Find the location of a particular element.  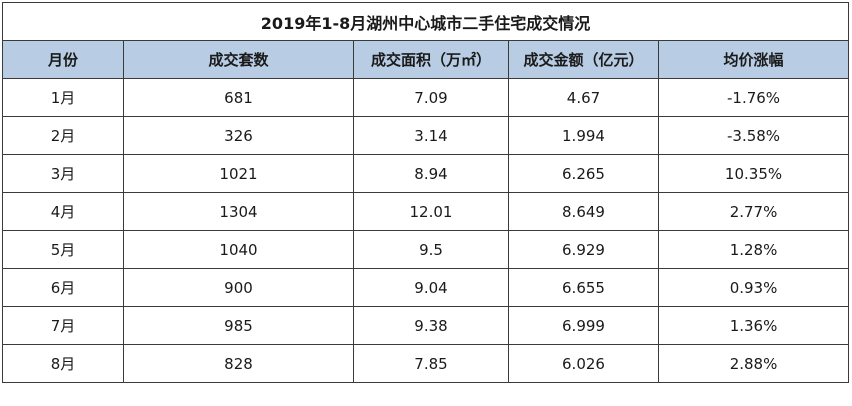

cell-units: 1304 is located at coordinates (238, 211).